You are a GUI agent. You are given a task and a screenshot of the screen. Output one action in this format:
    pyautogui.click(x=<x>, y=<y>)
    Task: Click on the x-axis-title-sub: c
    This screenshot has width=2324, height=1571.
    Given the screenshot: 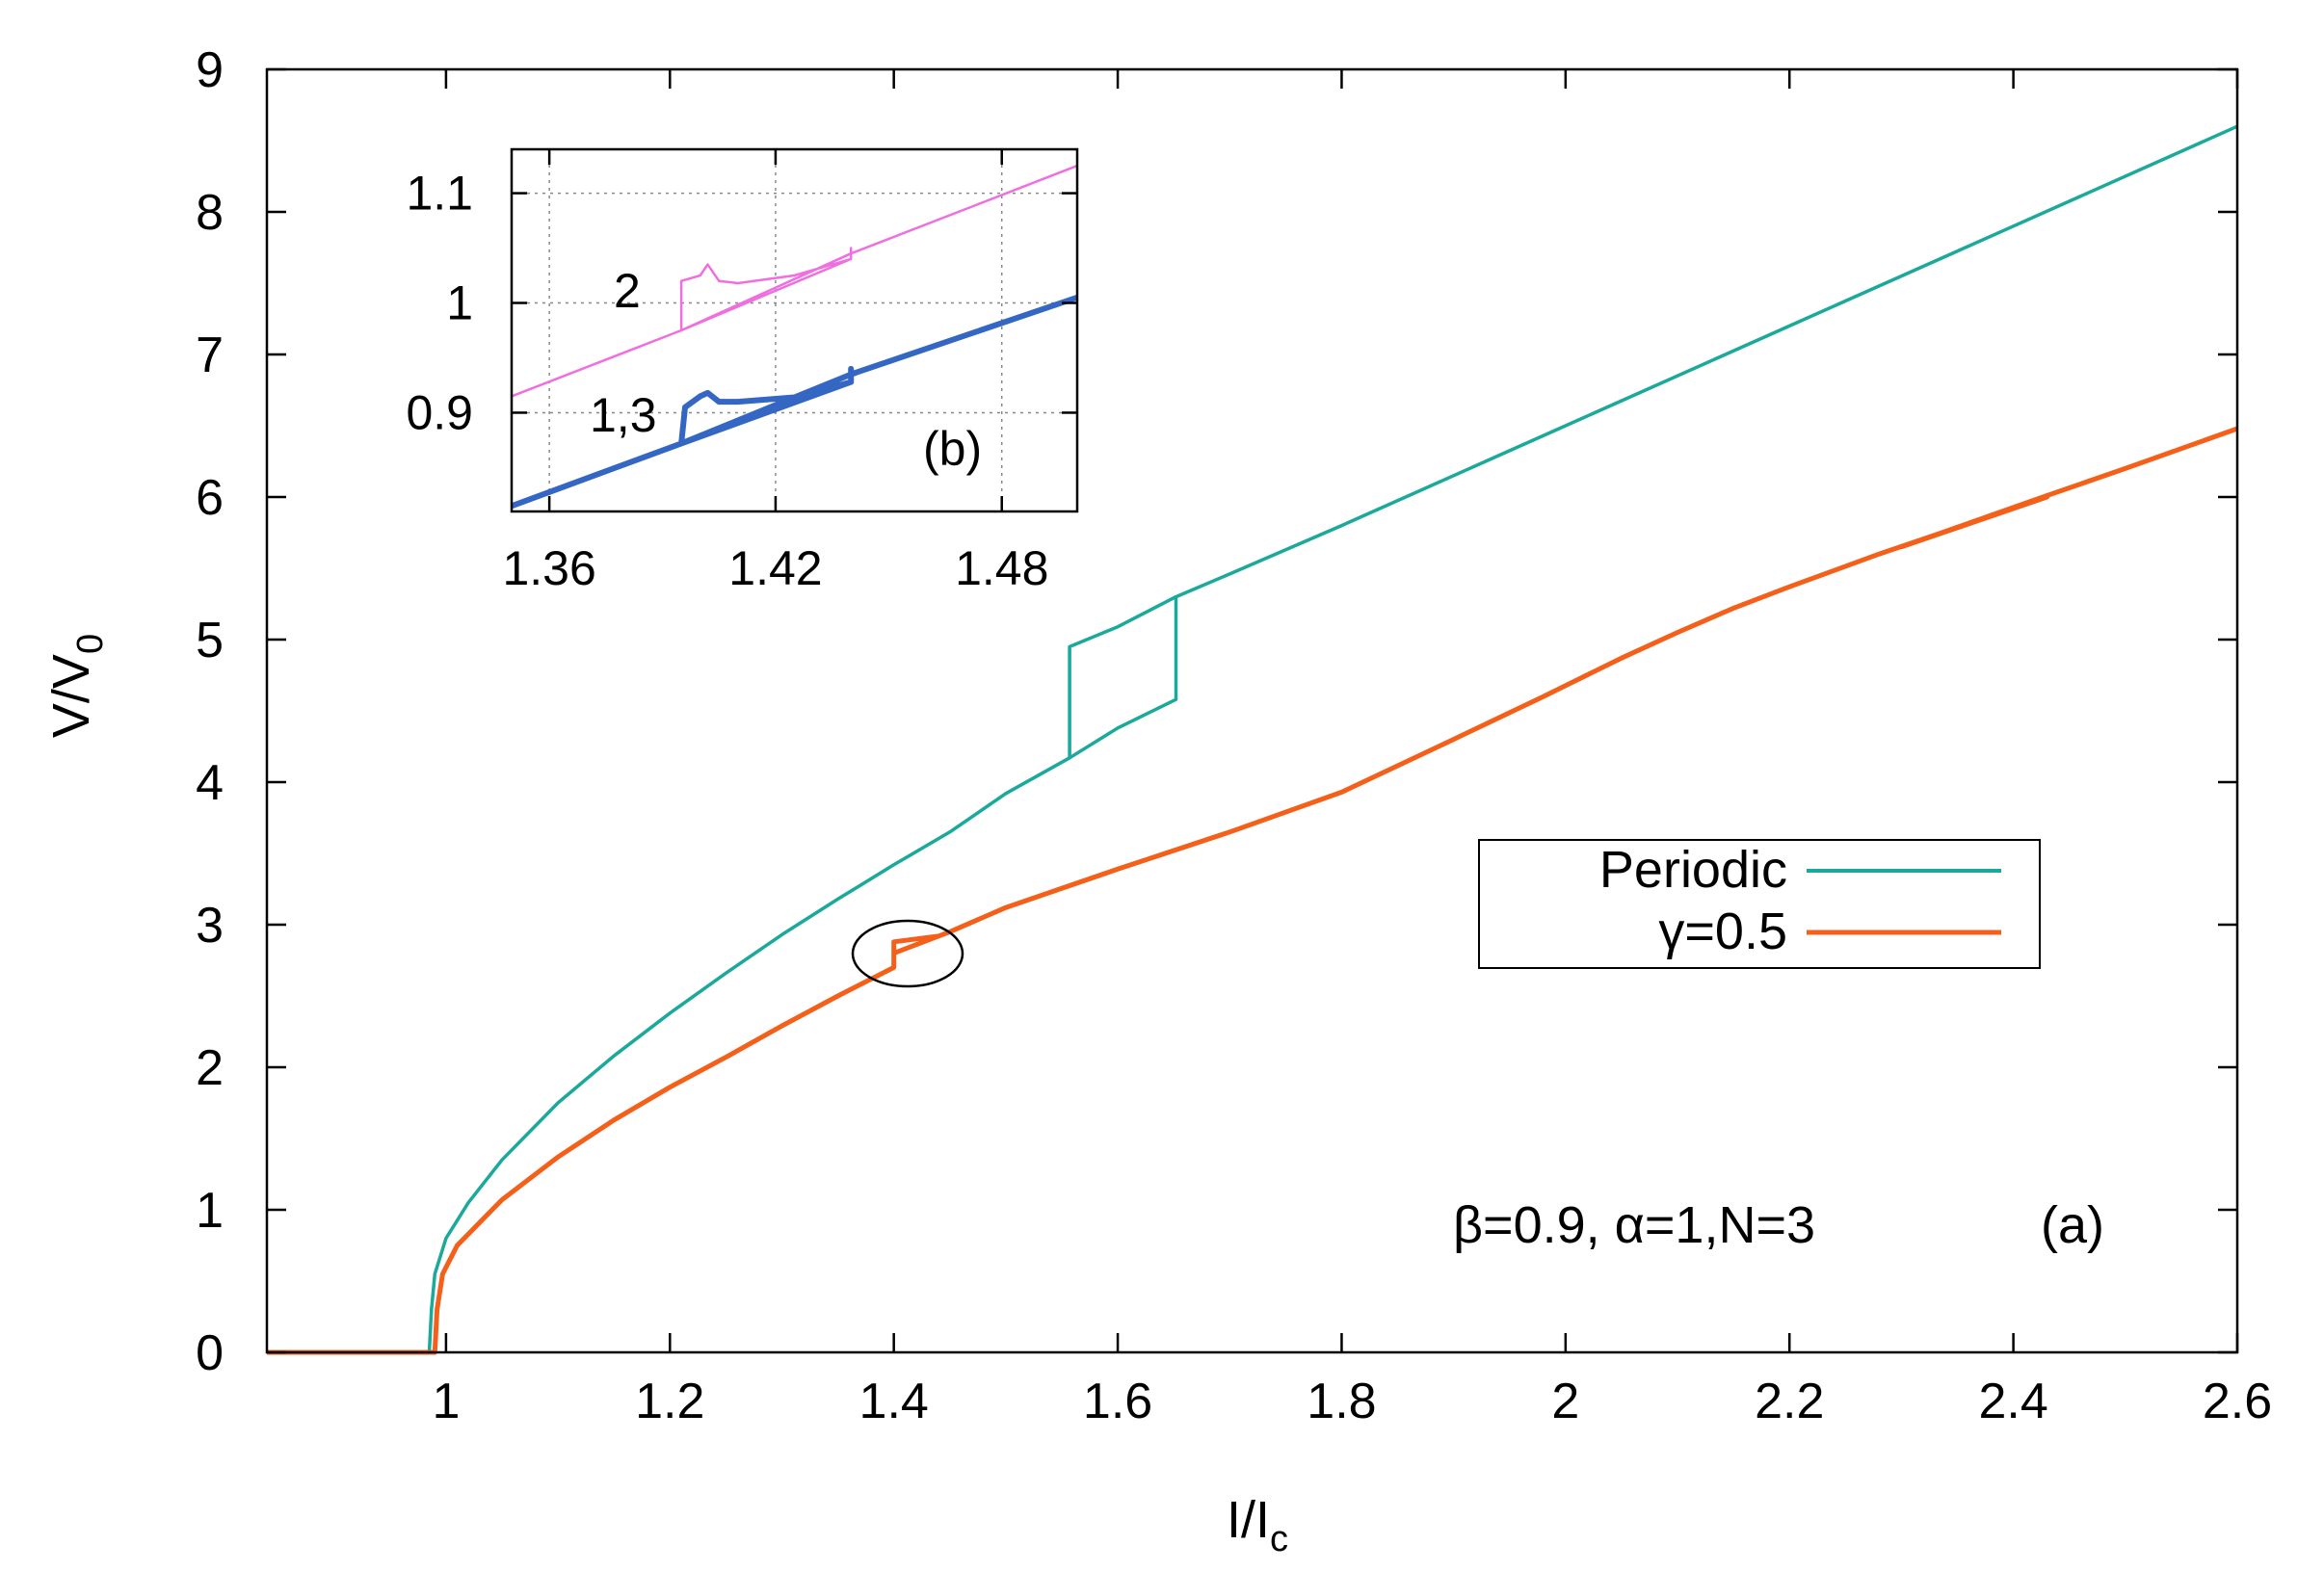 What is the action you would take?
    pyautogui.click(x=1279, y=1539)
    